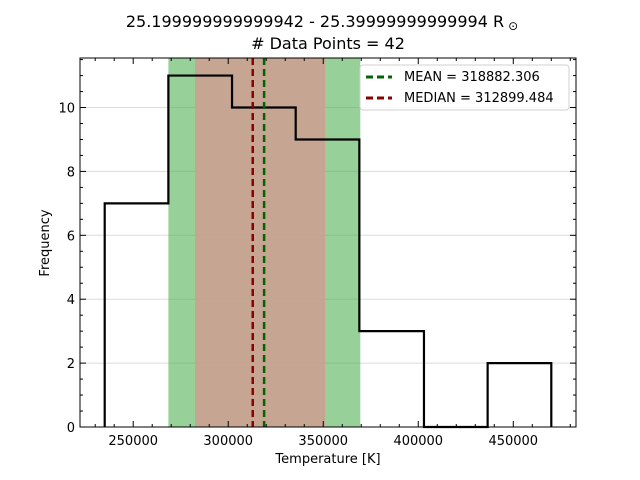 Image resolution: width=640 pixels, height=480 pixels. I want to click on y-tick-label: 8, so click(71, 172).